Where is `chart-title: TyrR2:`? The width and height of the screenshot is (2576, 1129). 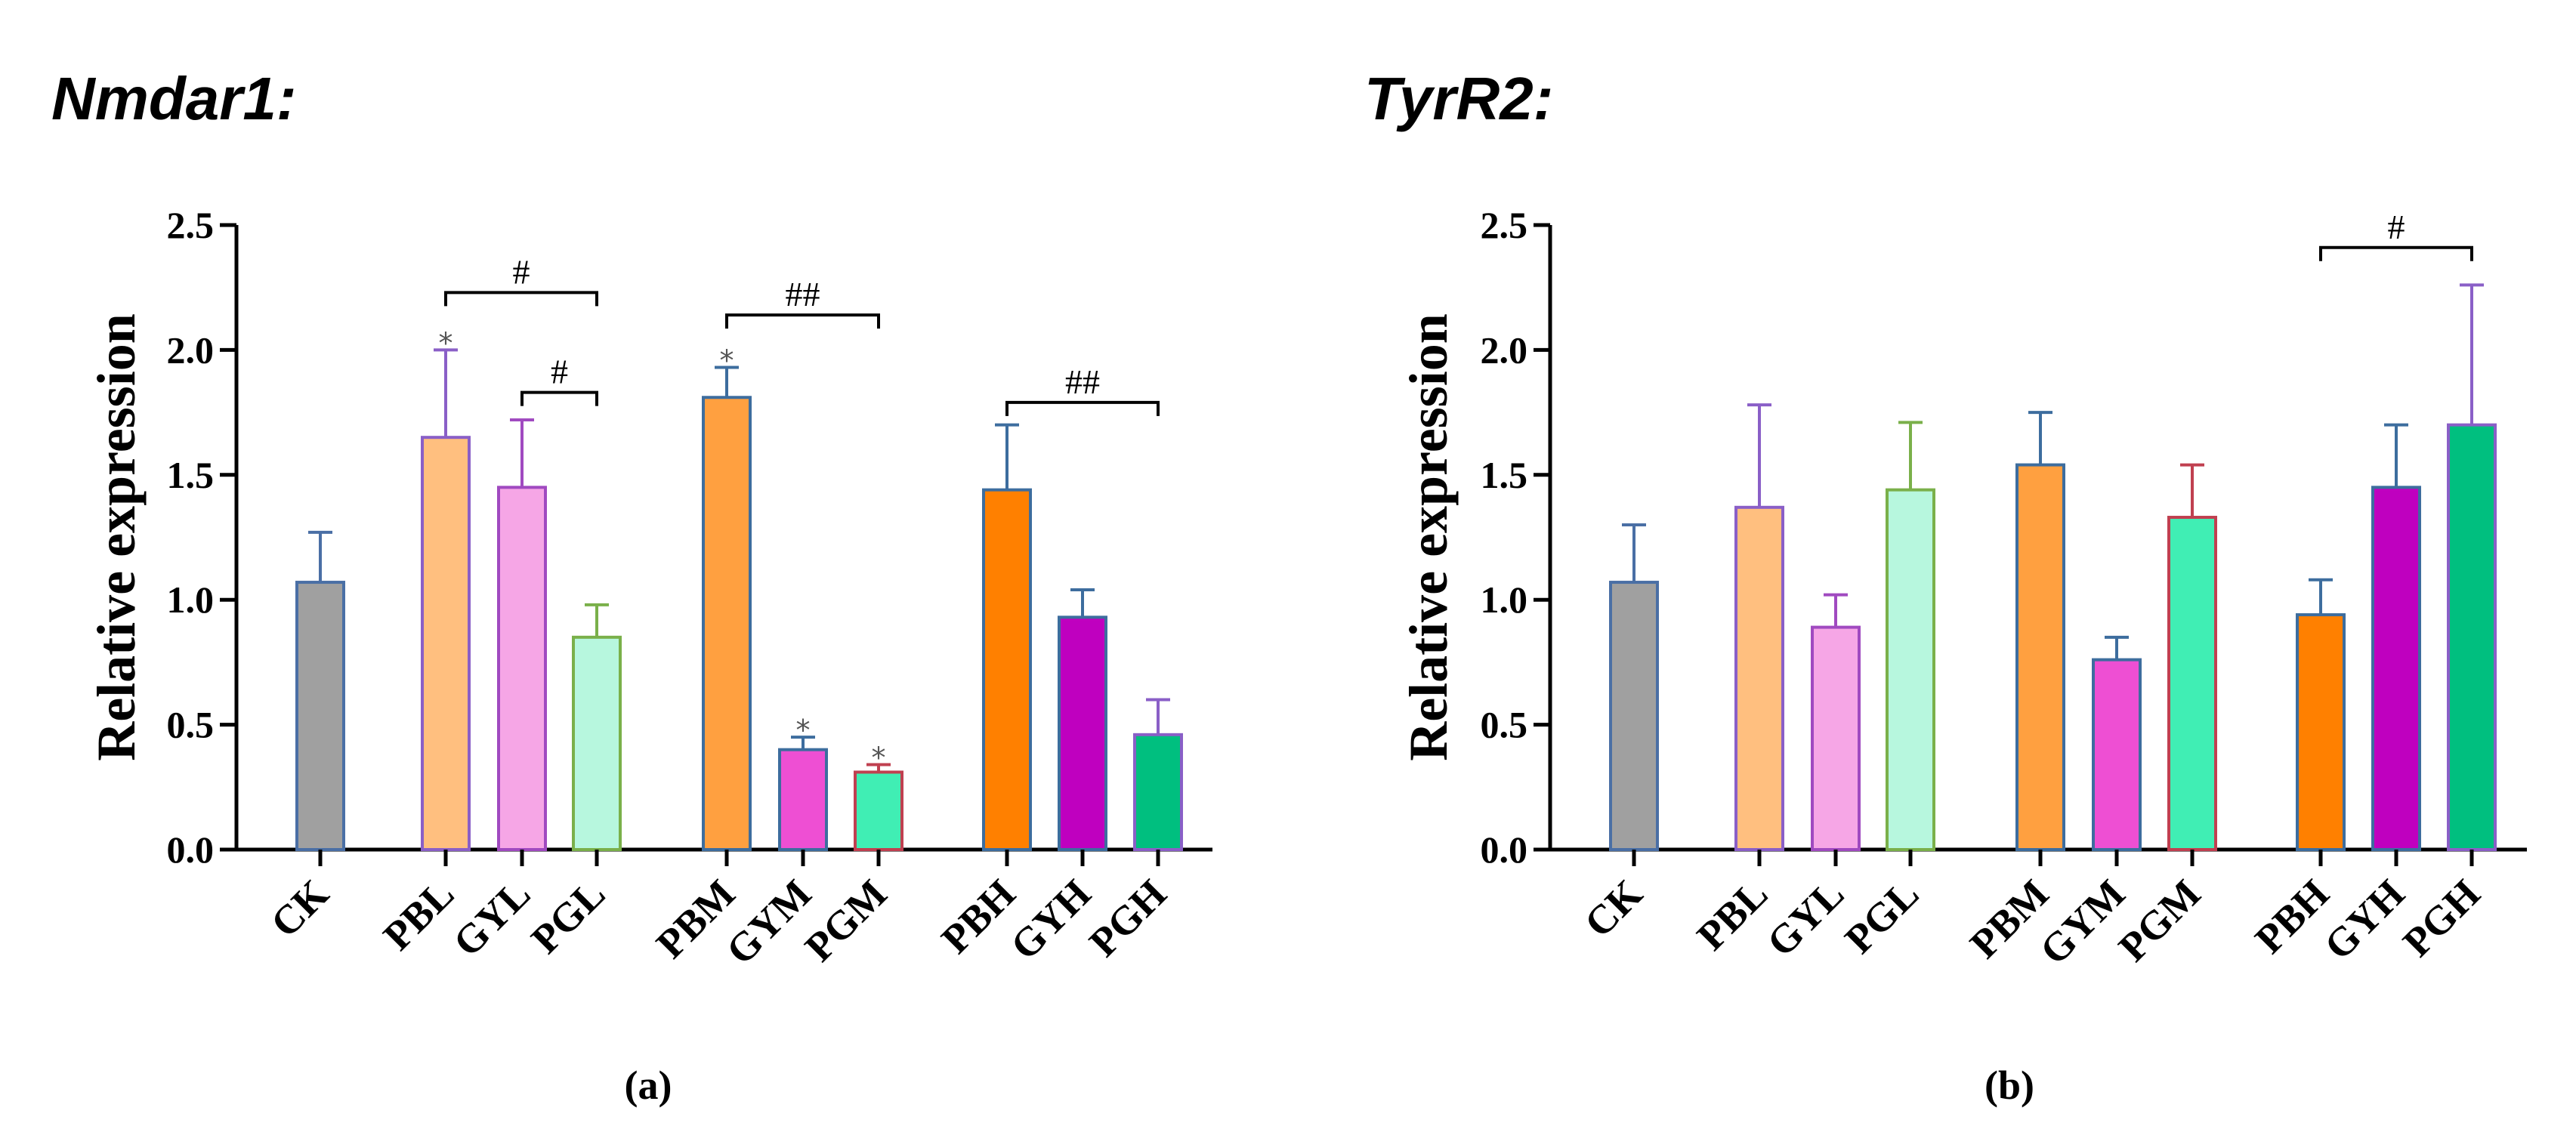
chart-title: TyrR2: is located at coordinates (1458, 99).